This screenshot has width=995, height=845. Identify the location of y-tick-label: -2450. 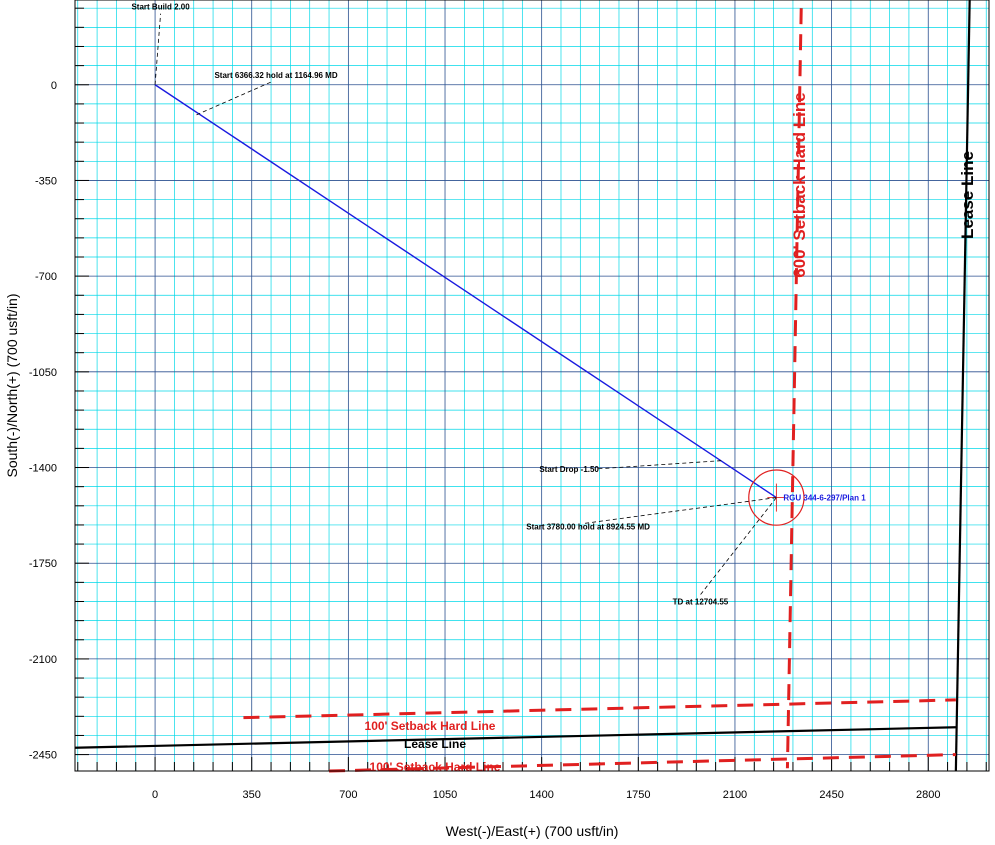
(43, 756).